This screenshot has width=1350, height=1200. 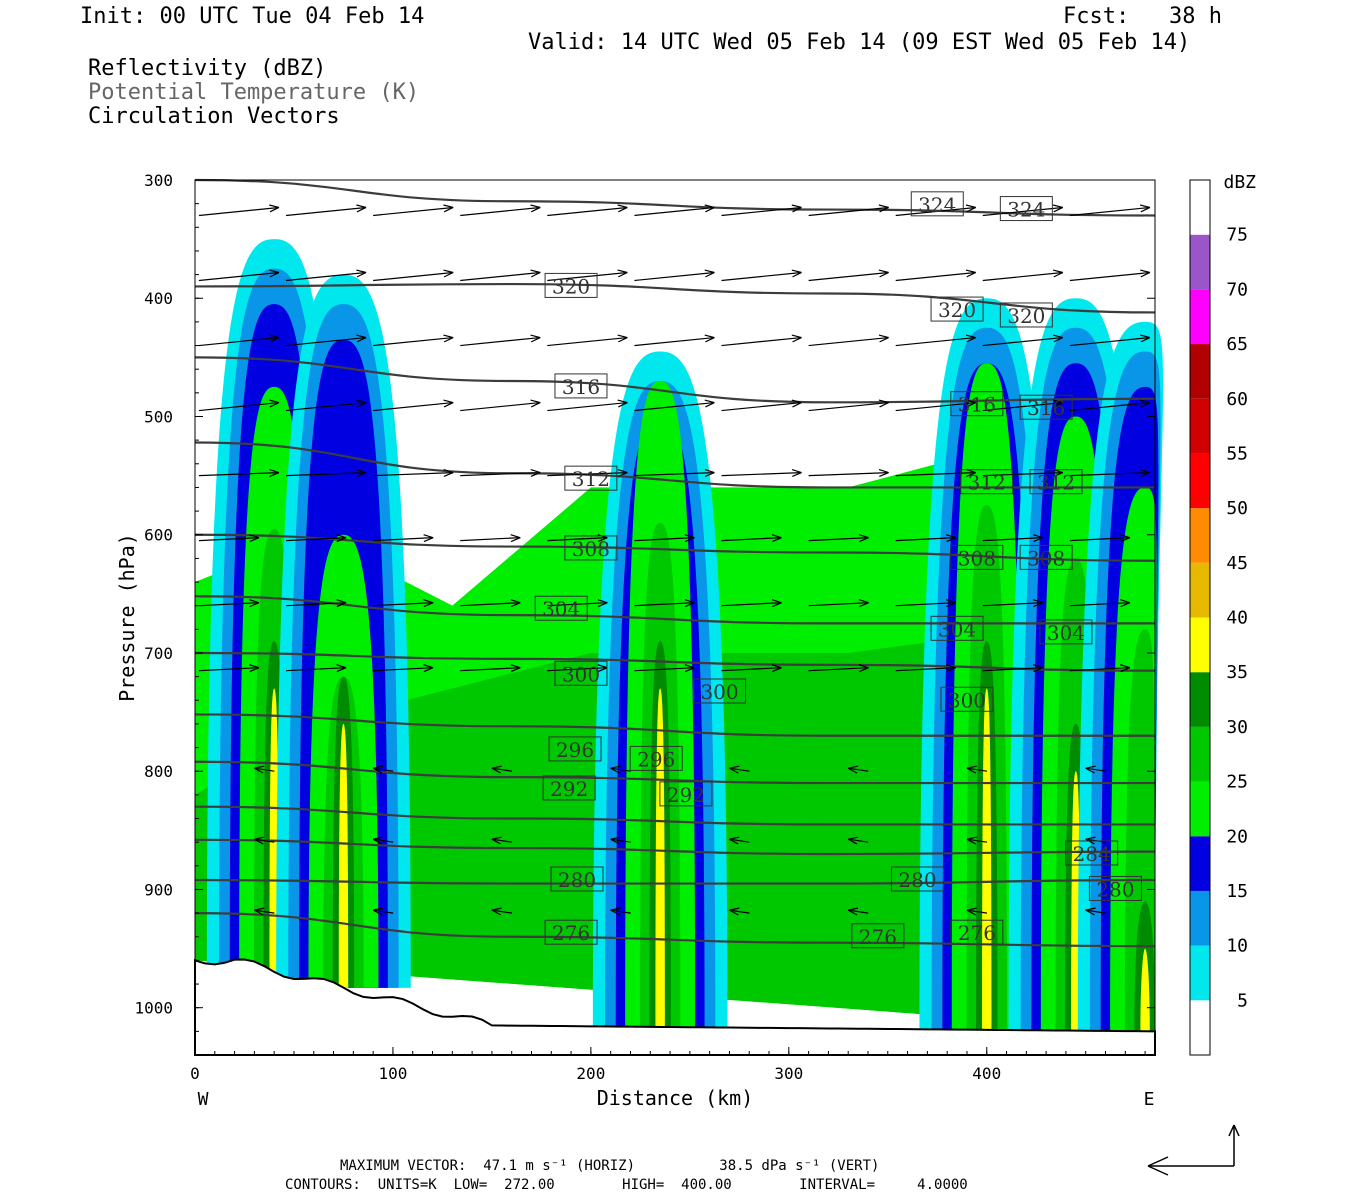 I want to click on y-tick-label-700: 700, so click(x=158, y=653).